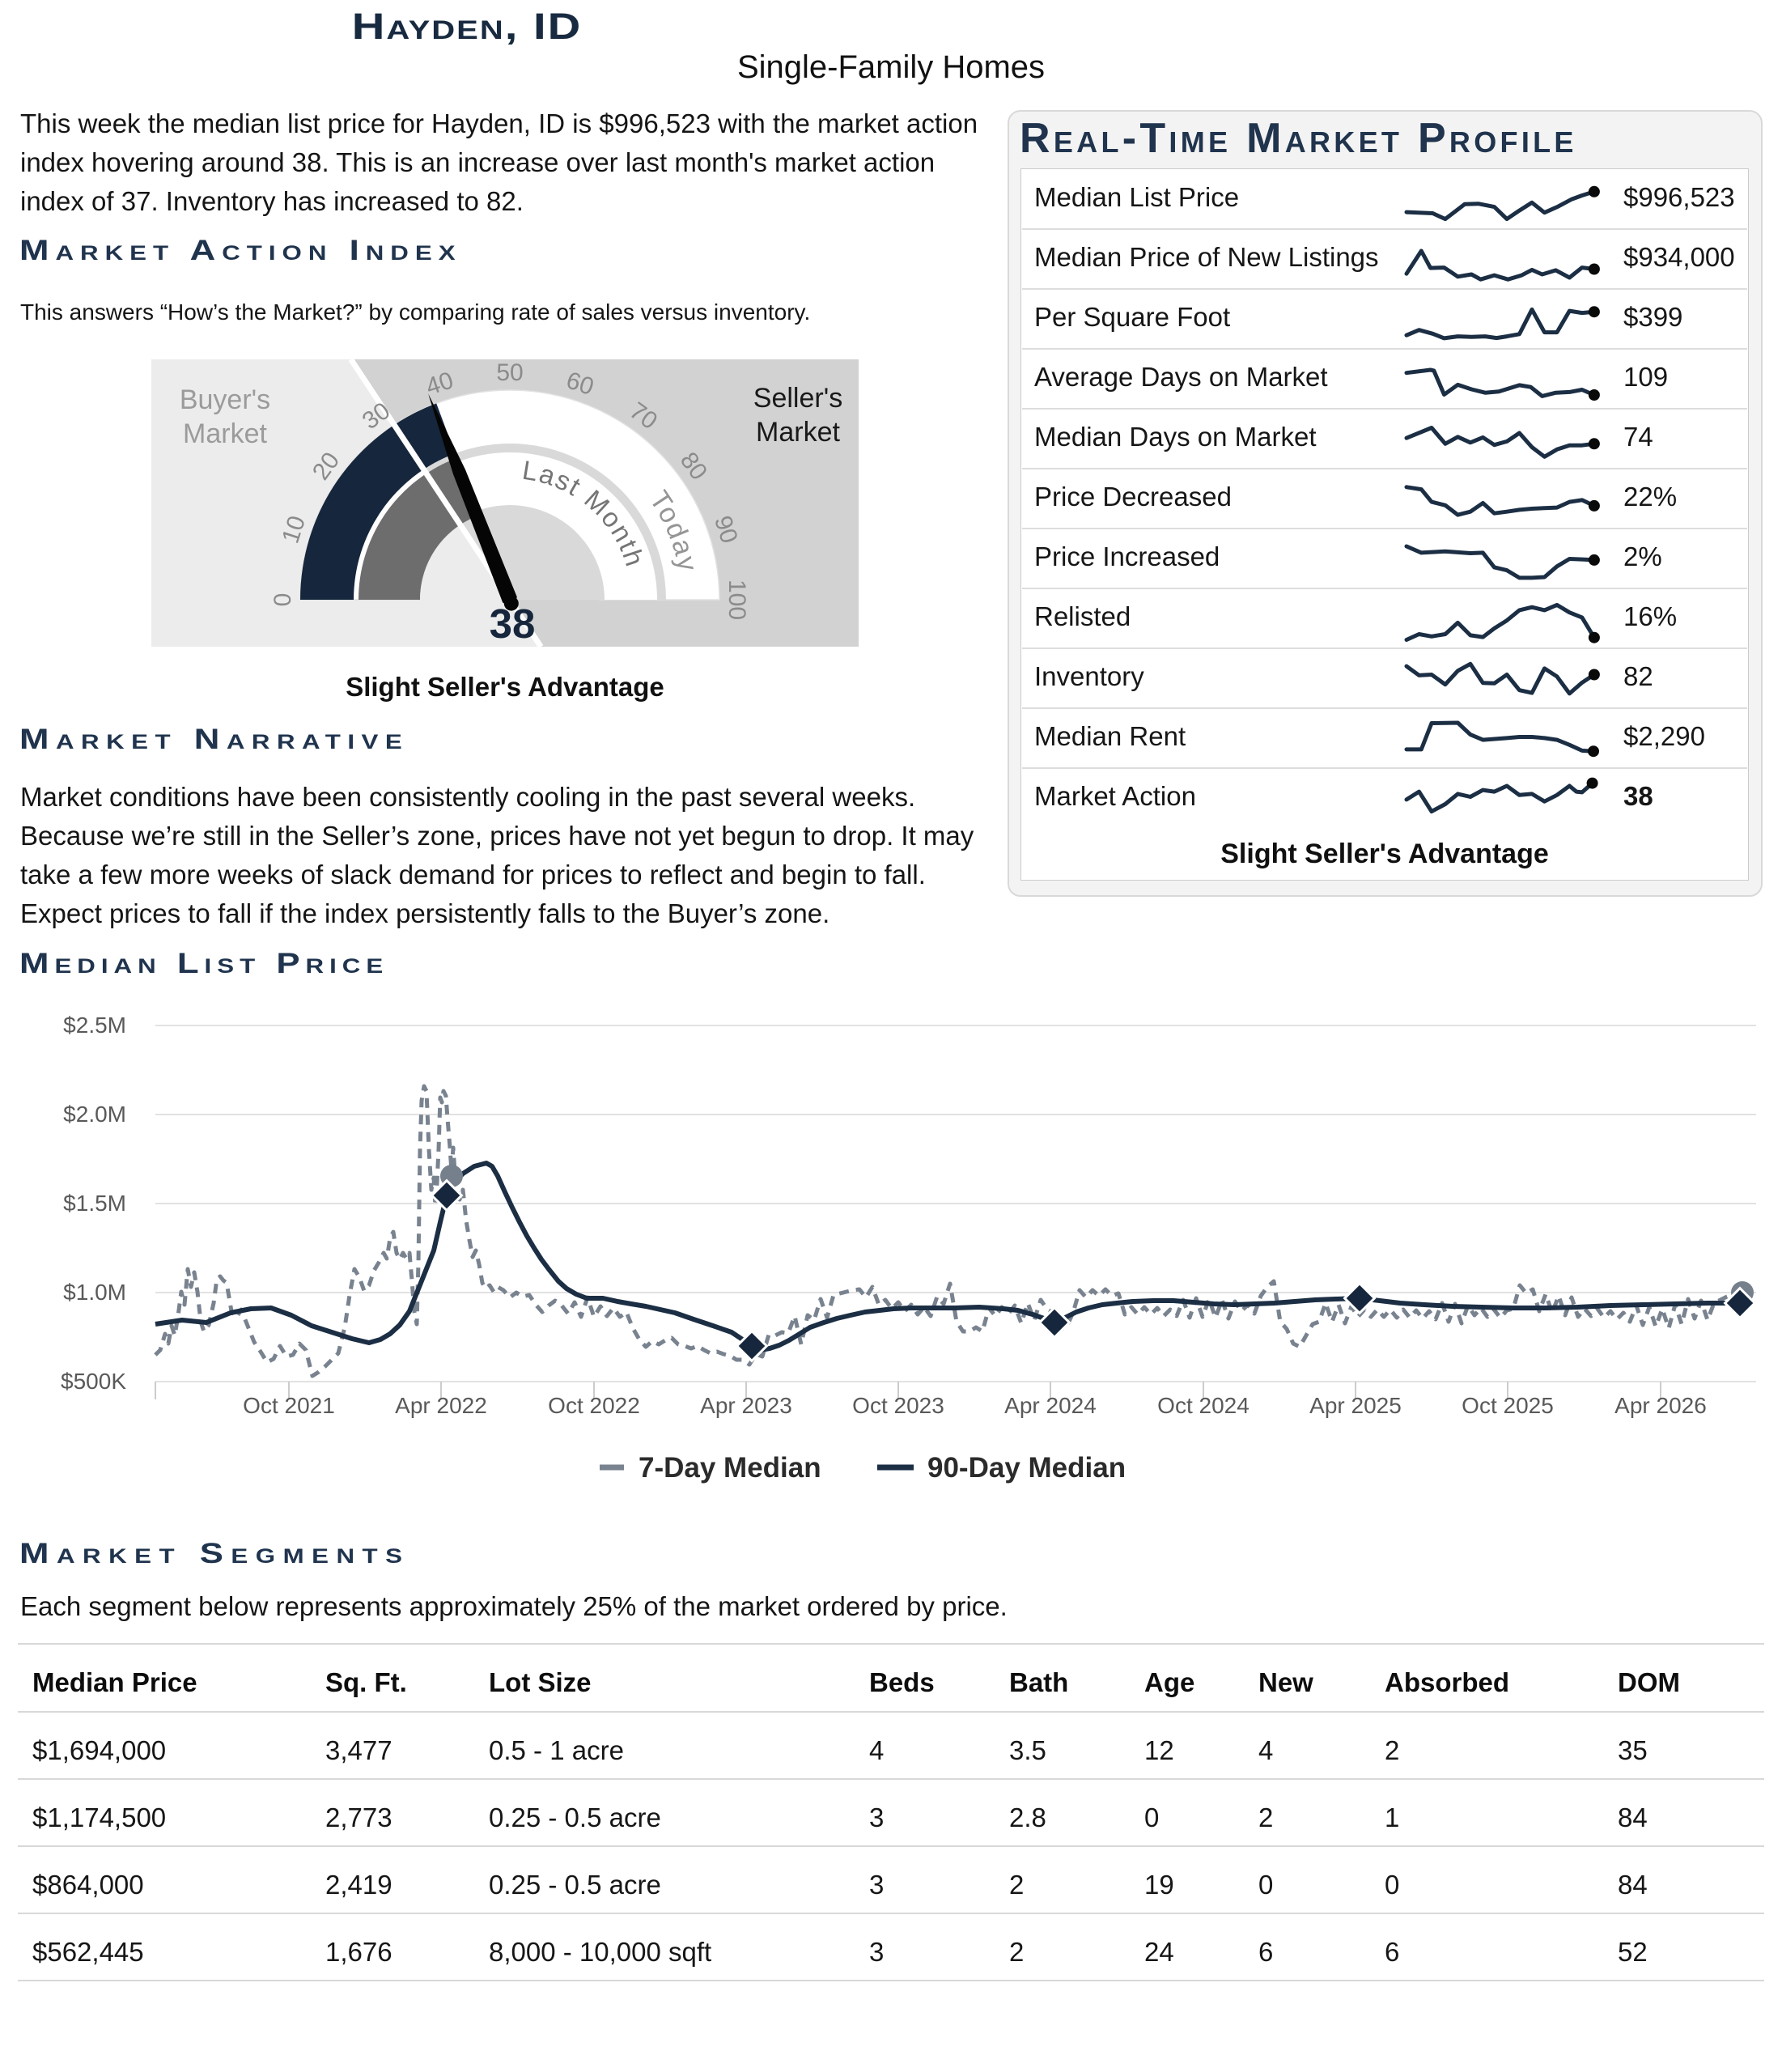  Describe the element at coordinates (736, 600) in the screenshot. I see `svg-text: 100` at that location.